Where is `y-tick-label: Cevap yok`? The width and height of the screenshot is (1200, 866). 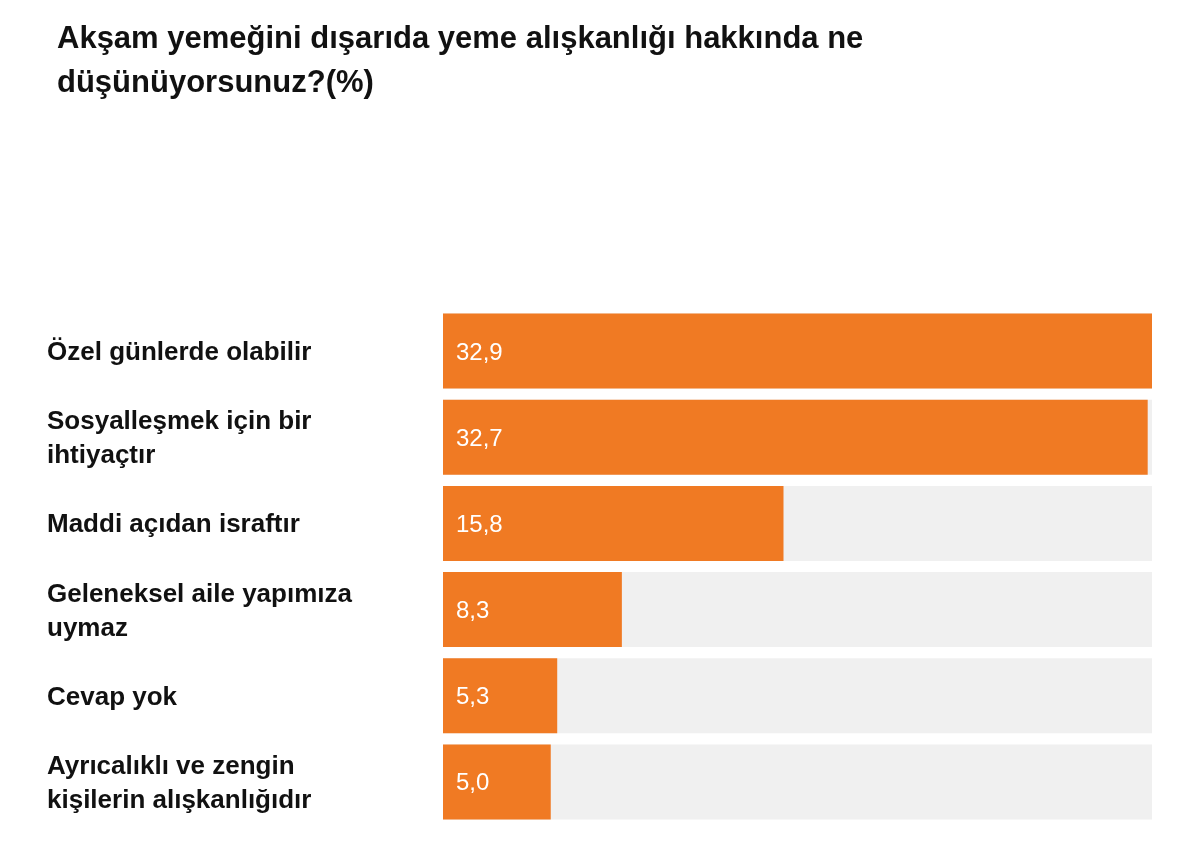 y-tick-label: Cevap yok is located at coordinates (112, 695).